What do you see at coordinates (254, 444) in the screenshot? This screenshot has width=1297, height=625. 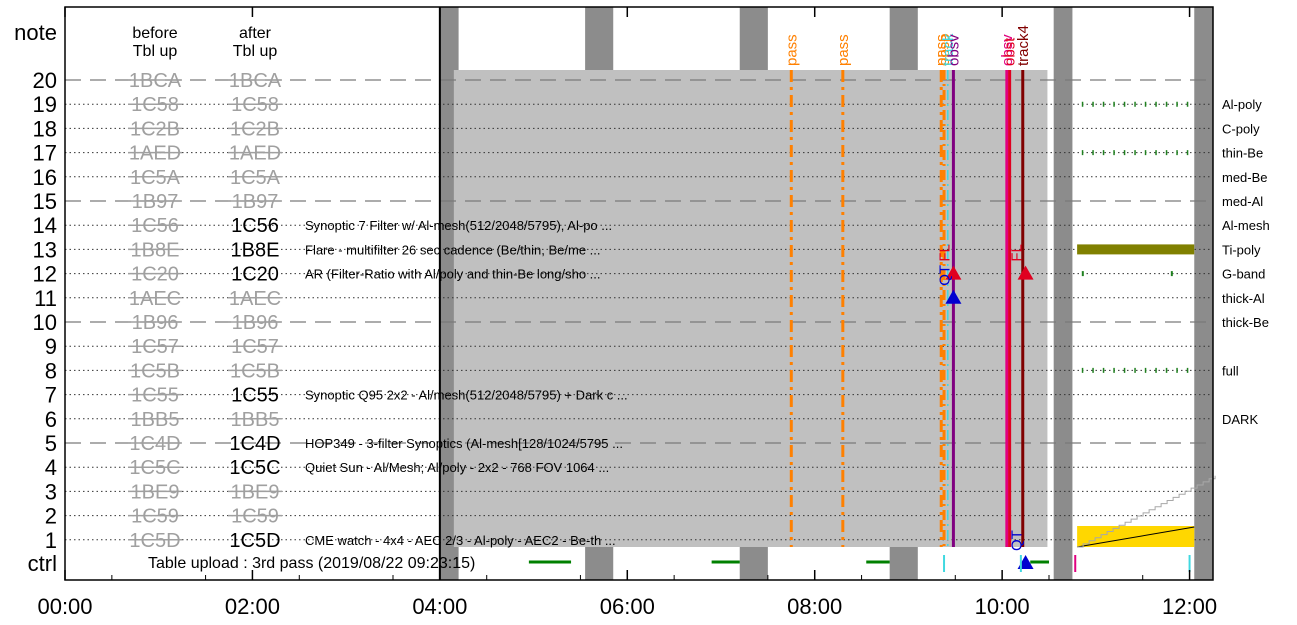 I see `after-code: 1C4D` at bounding box center [254, 444].